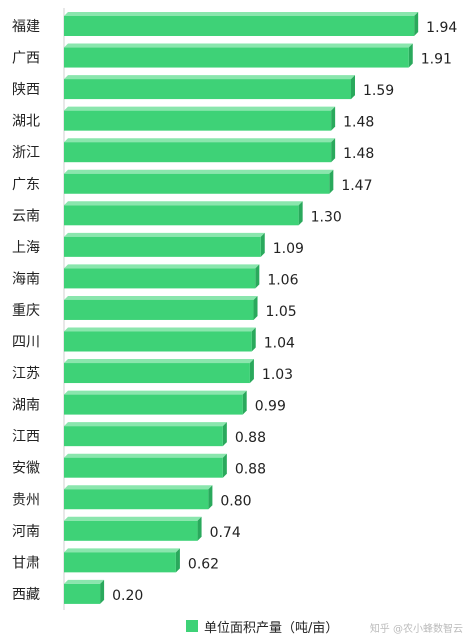 Image resolution: width=473 pixels, height=639 pixels. What do you see at coordinates (26, 216) in the screenshot?
I see `category-label: 云南` at bounding box center [26, 216].